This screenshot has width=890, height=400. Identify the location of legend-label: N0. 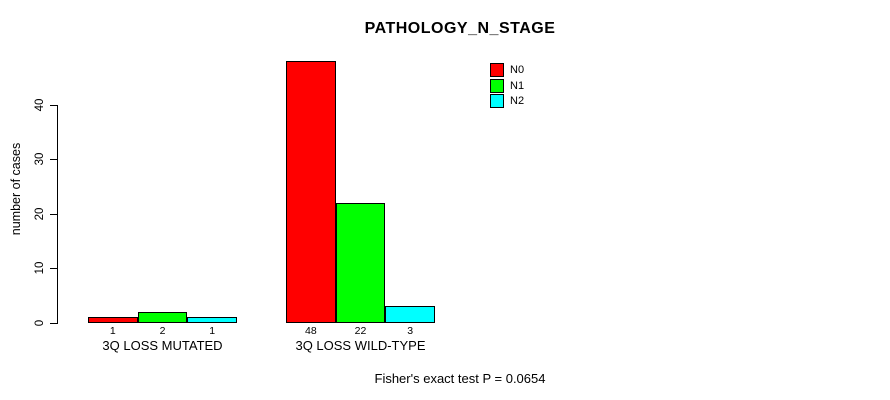
(517, 70).